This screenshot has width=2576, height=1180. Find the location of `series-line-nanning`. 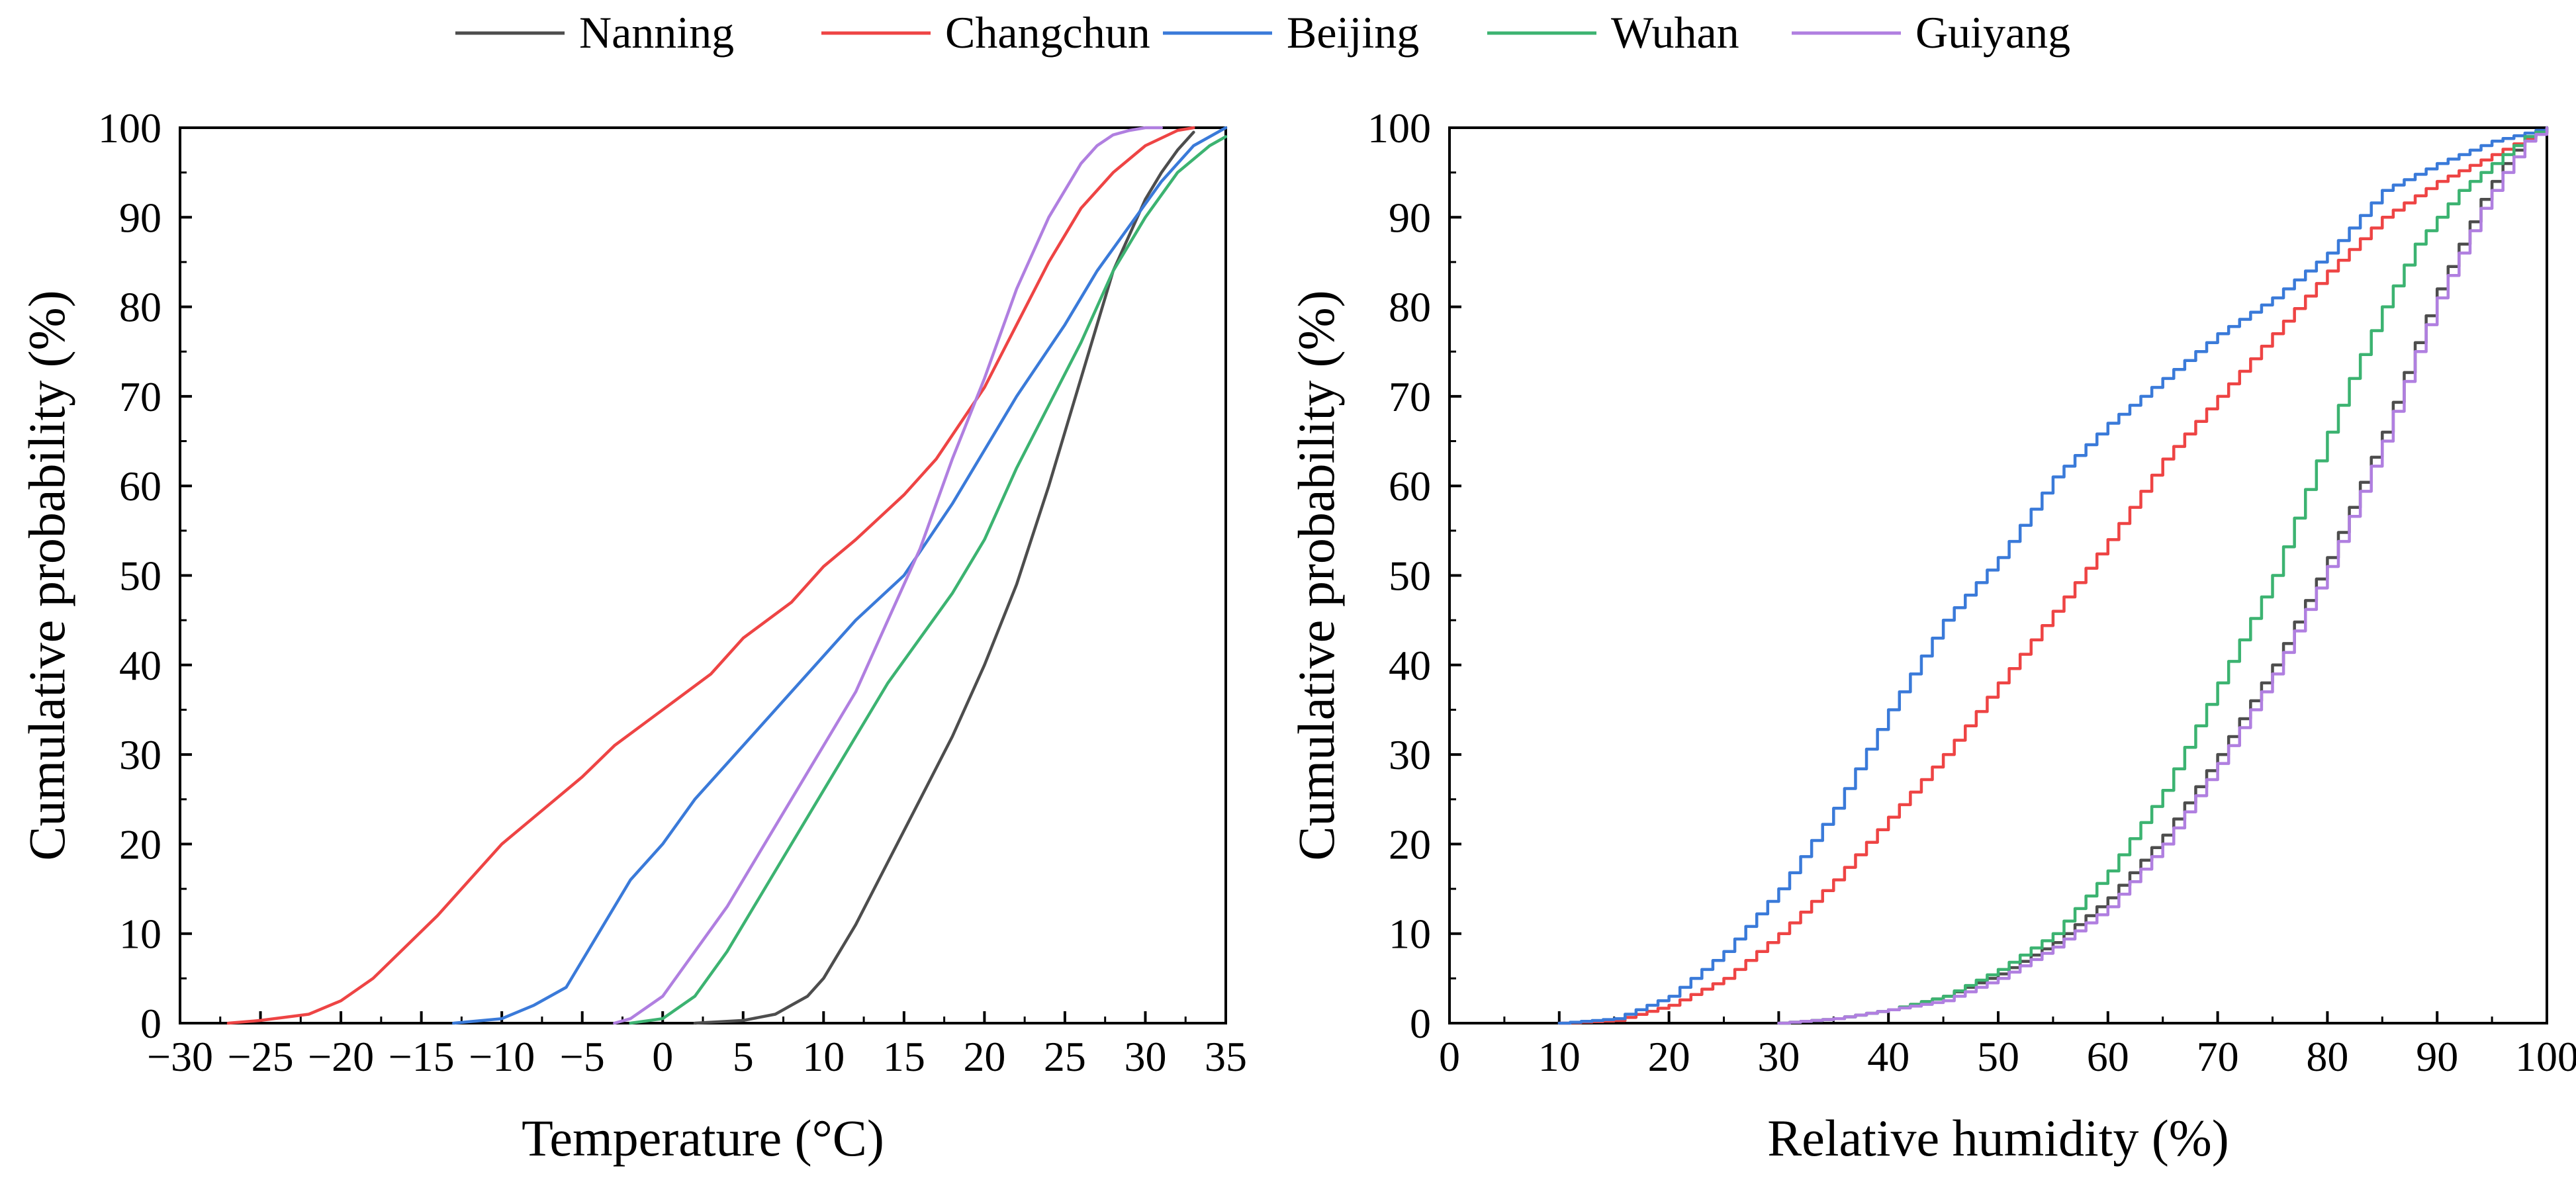

series-line-nanning is located at coordinates (944, 577).